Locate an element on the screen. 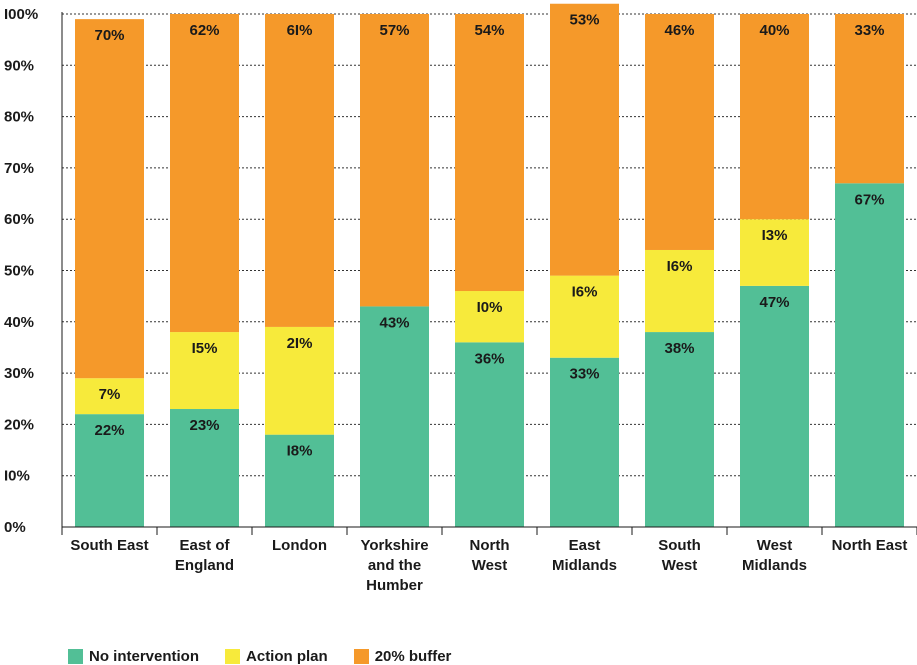  y-tick-label: 70% is located at coordinates (19, 168).